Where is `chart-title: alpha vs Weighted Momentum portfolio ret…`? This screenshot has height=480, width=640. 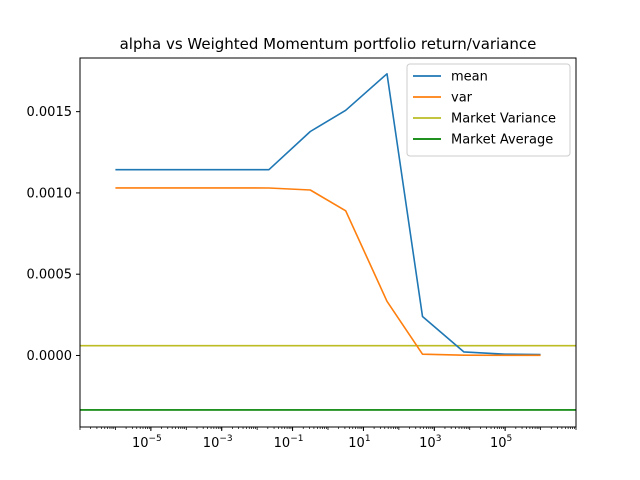 chart-title: alpha vs Weighted Momentum portfolio ret… is located at coordinates (328, 44).